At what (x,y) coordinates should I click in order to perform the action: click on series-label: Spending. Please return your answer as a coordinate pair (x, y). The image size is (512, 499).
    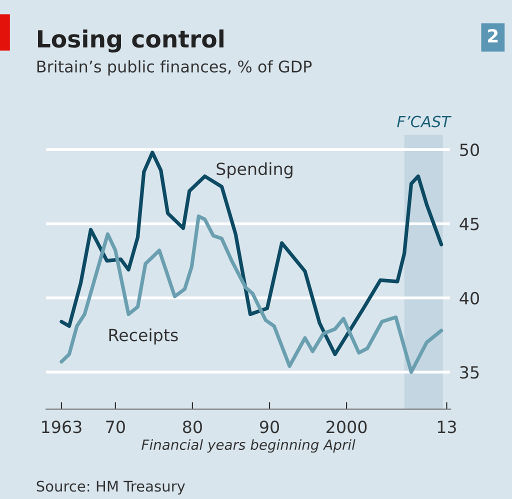
    Looking at the image, I should click on (254, 170).